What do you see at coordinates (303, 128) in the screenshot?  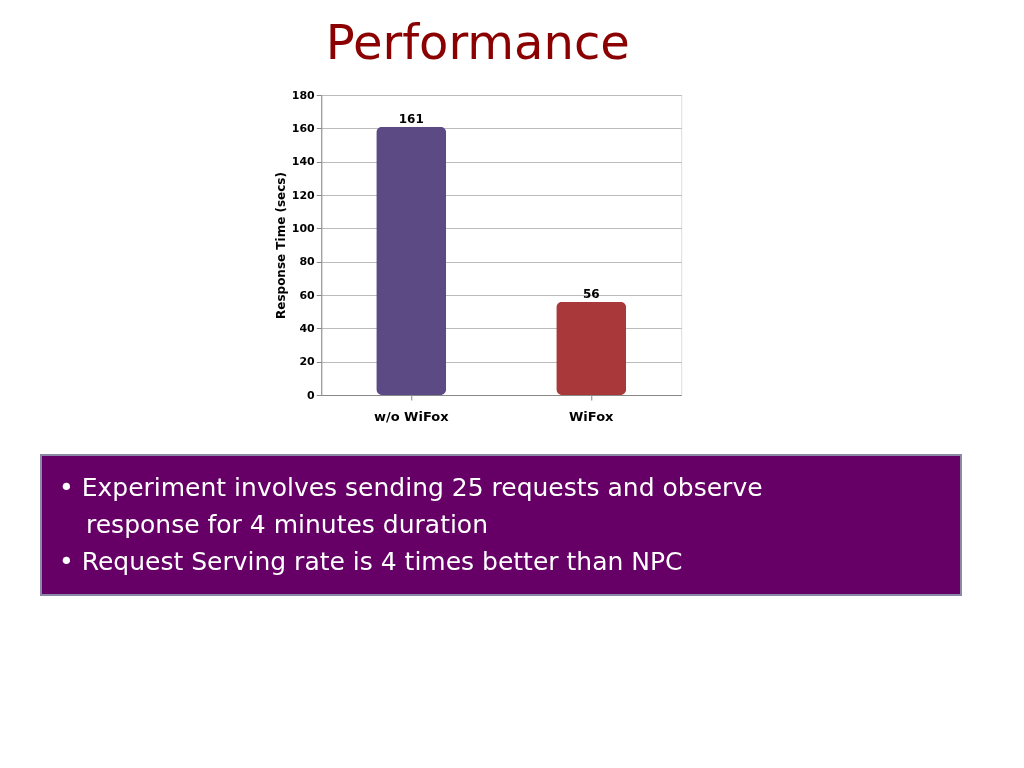 I see `y-tick-label: 160` at bounding box center [303, 128].